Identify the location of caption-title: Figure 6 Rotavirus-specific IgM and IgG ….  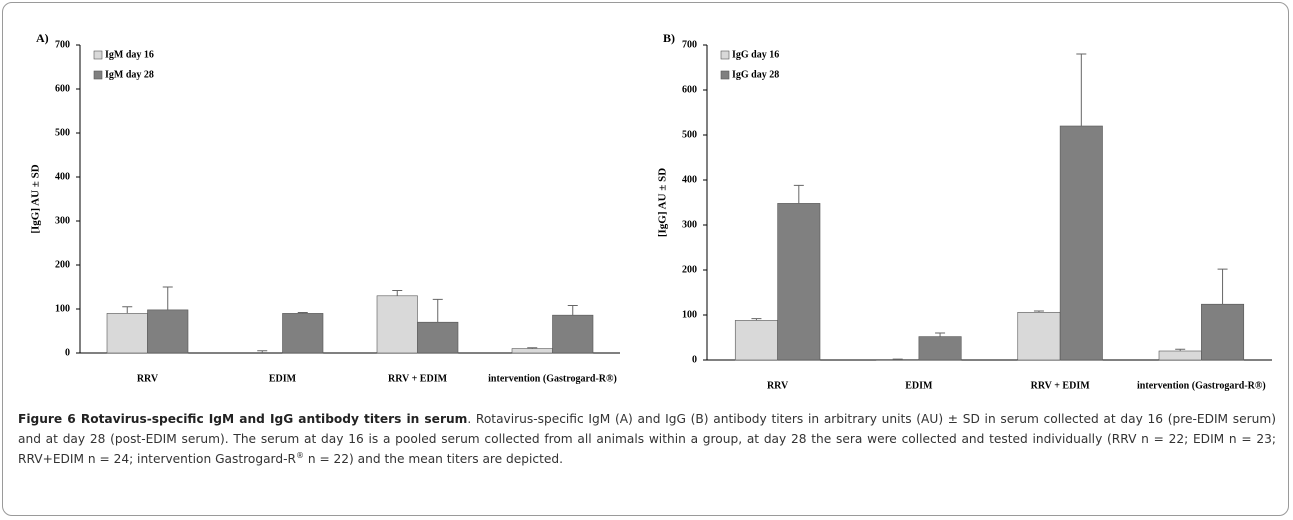
(243, 419).